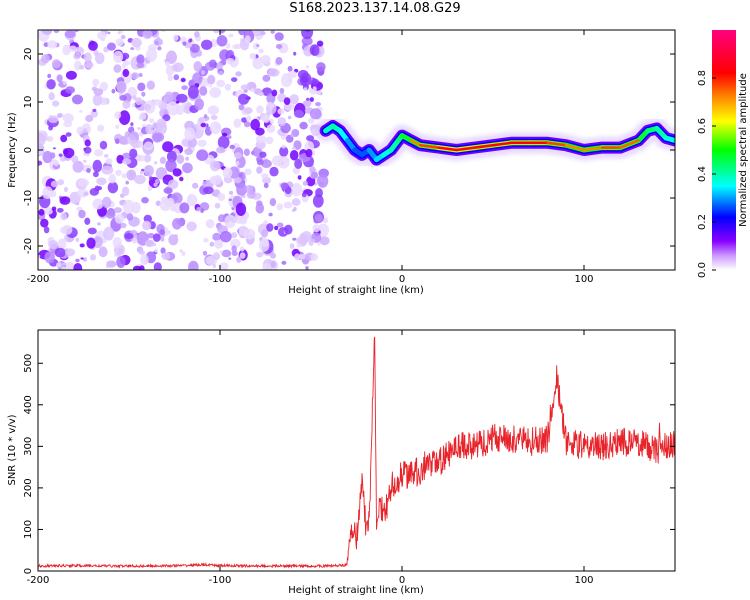 The image size is (750, 600). Describe the element at coordinates (375, 8) in the screenshot. I see `chart-title: S168.2023.137.14.08.G29` at that location.